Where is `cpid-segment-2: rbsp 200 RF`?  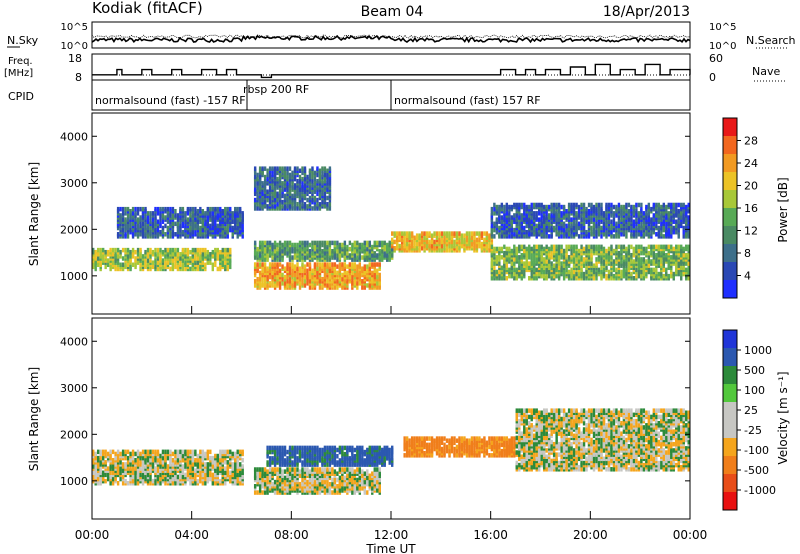
cpid-segment-2: rbsp 200 RF is located at coordinates (276, 89).